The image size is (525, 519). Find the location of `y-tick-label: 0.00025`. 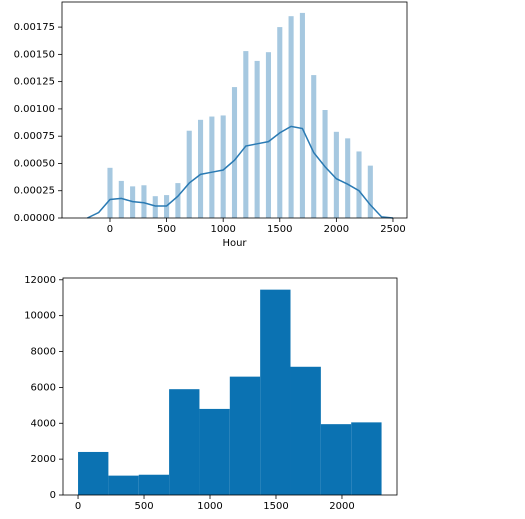

y-tick-label: 0.00025 is located at coordinates (34, 191).